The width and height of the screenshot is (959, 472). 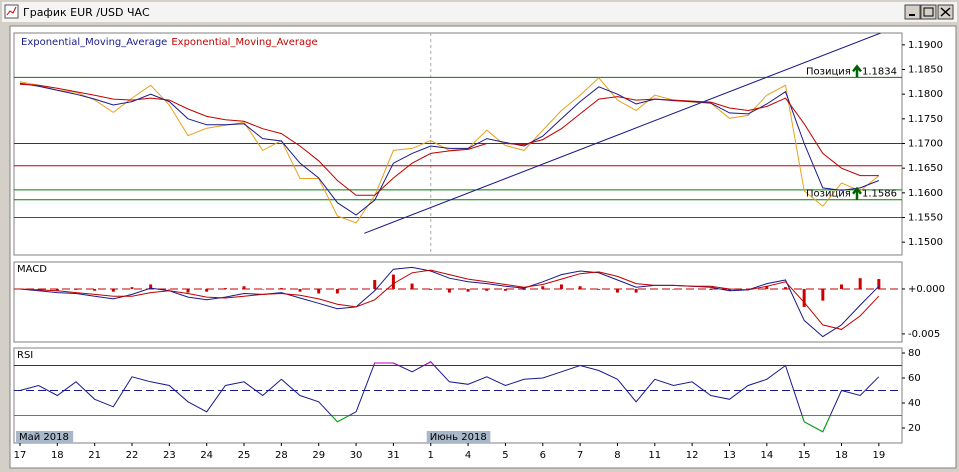 What do you see at coordinates (729, 455) in the screenshot?
I see `x-tick-label: 13` at bounding box center [729, 455].